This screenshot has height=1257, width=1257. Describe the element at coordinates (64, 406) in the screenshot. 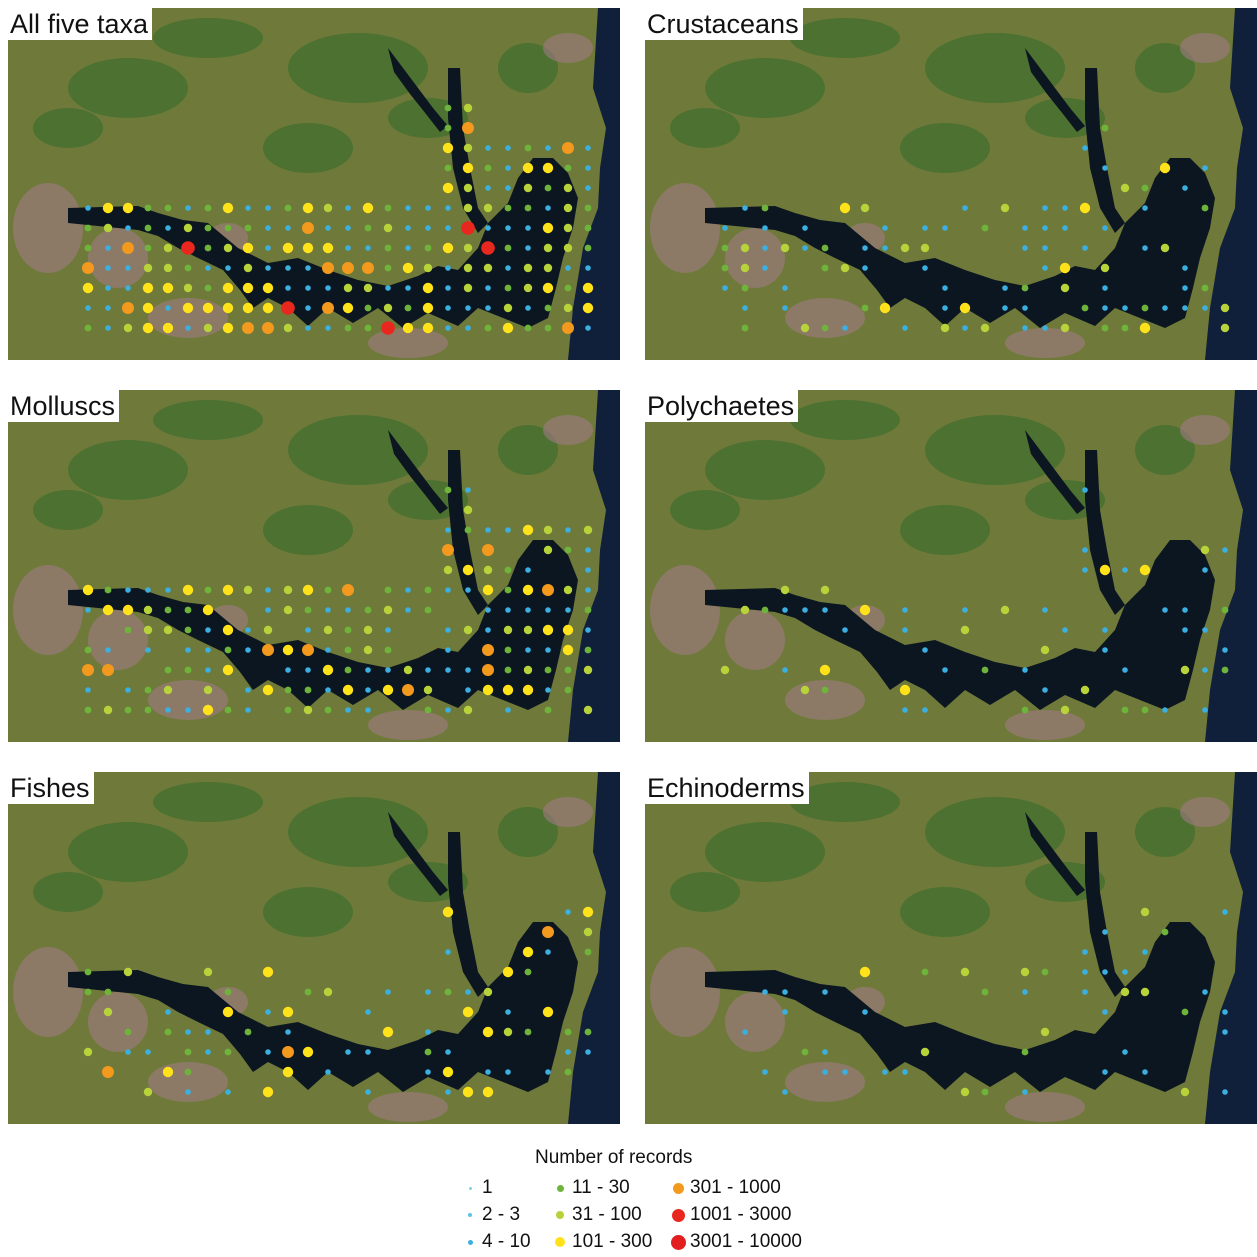

I see `panel-title: Molluscs` at that location.